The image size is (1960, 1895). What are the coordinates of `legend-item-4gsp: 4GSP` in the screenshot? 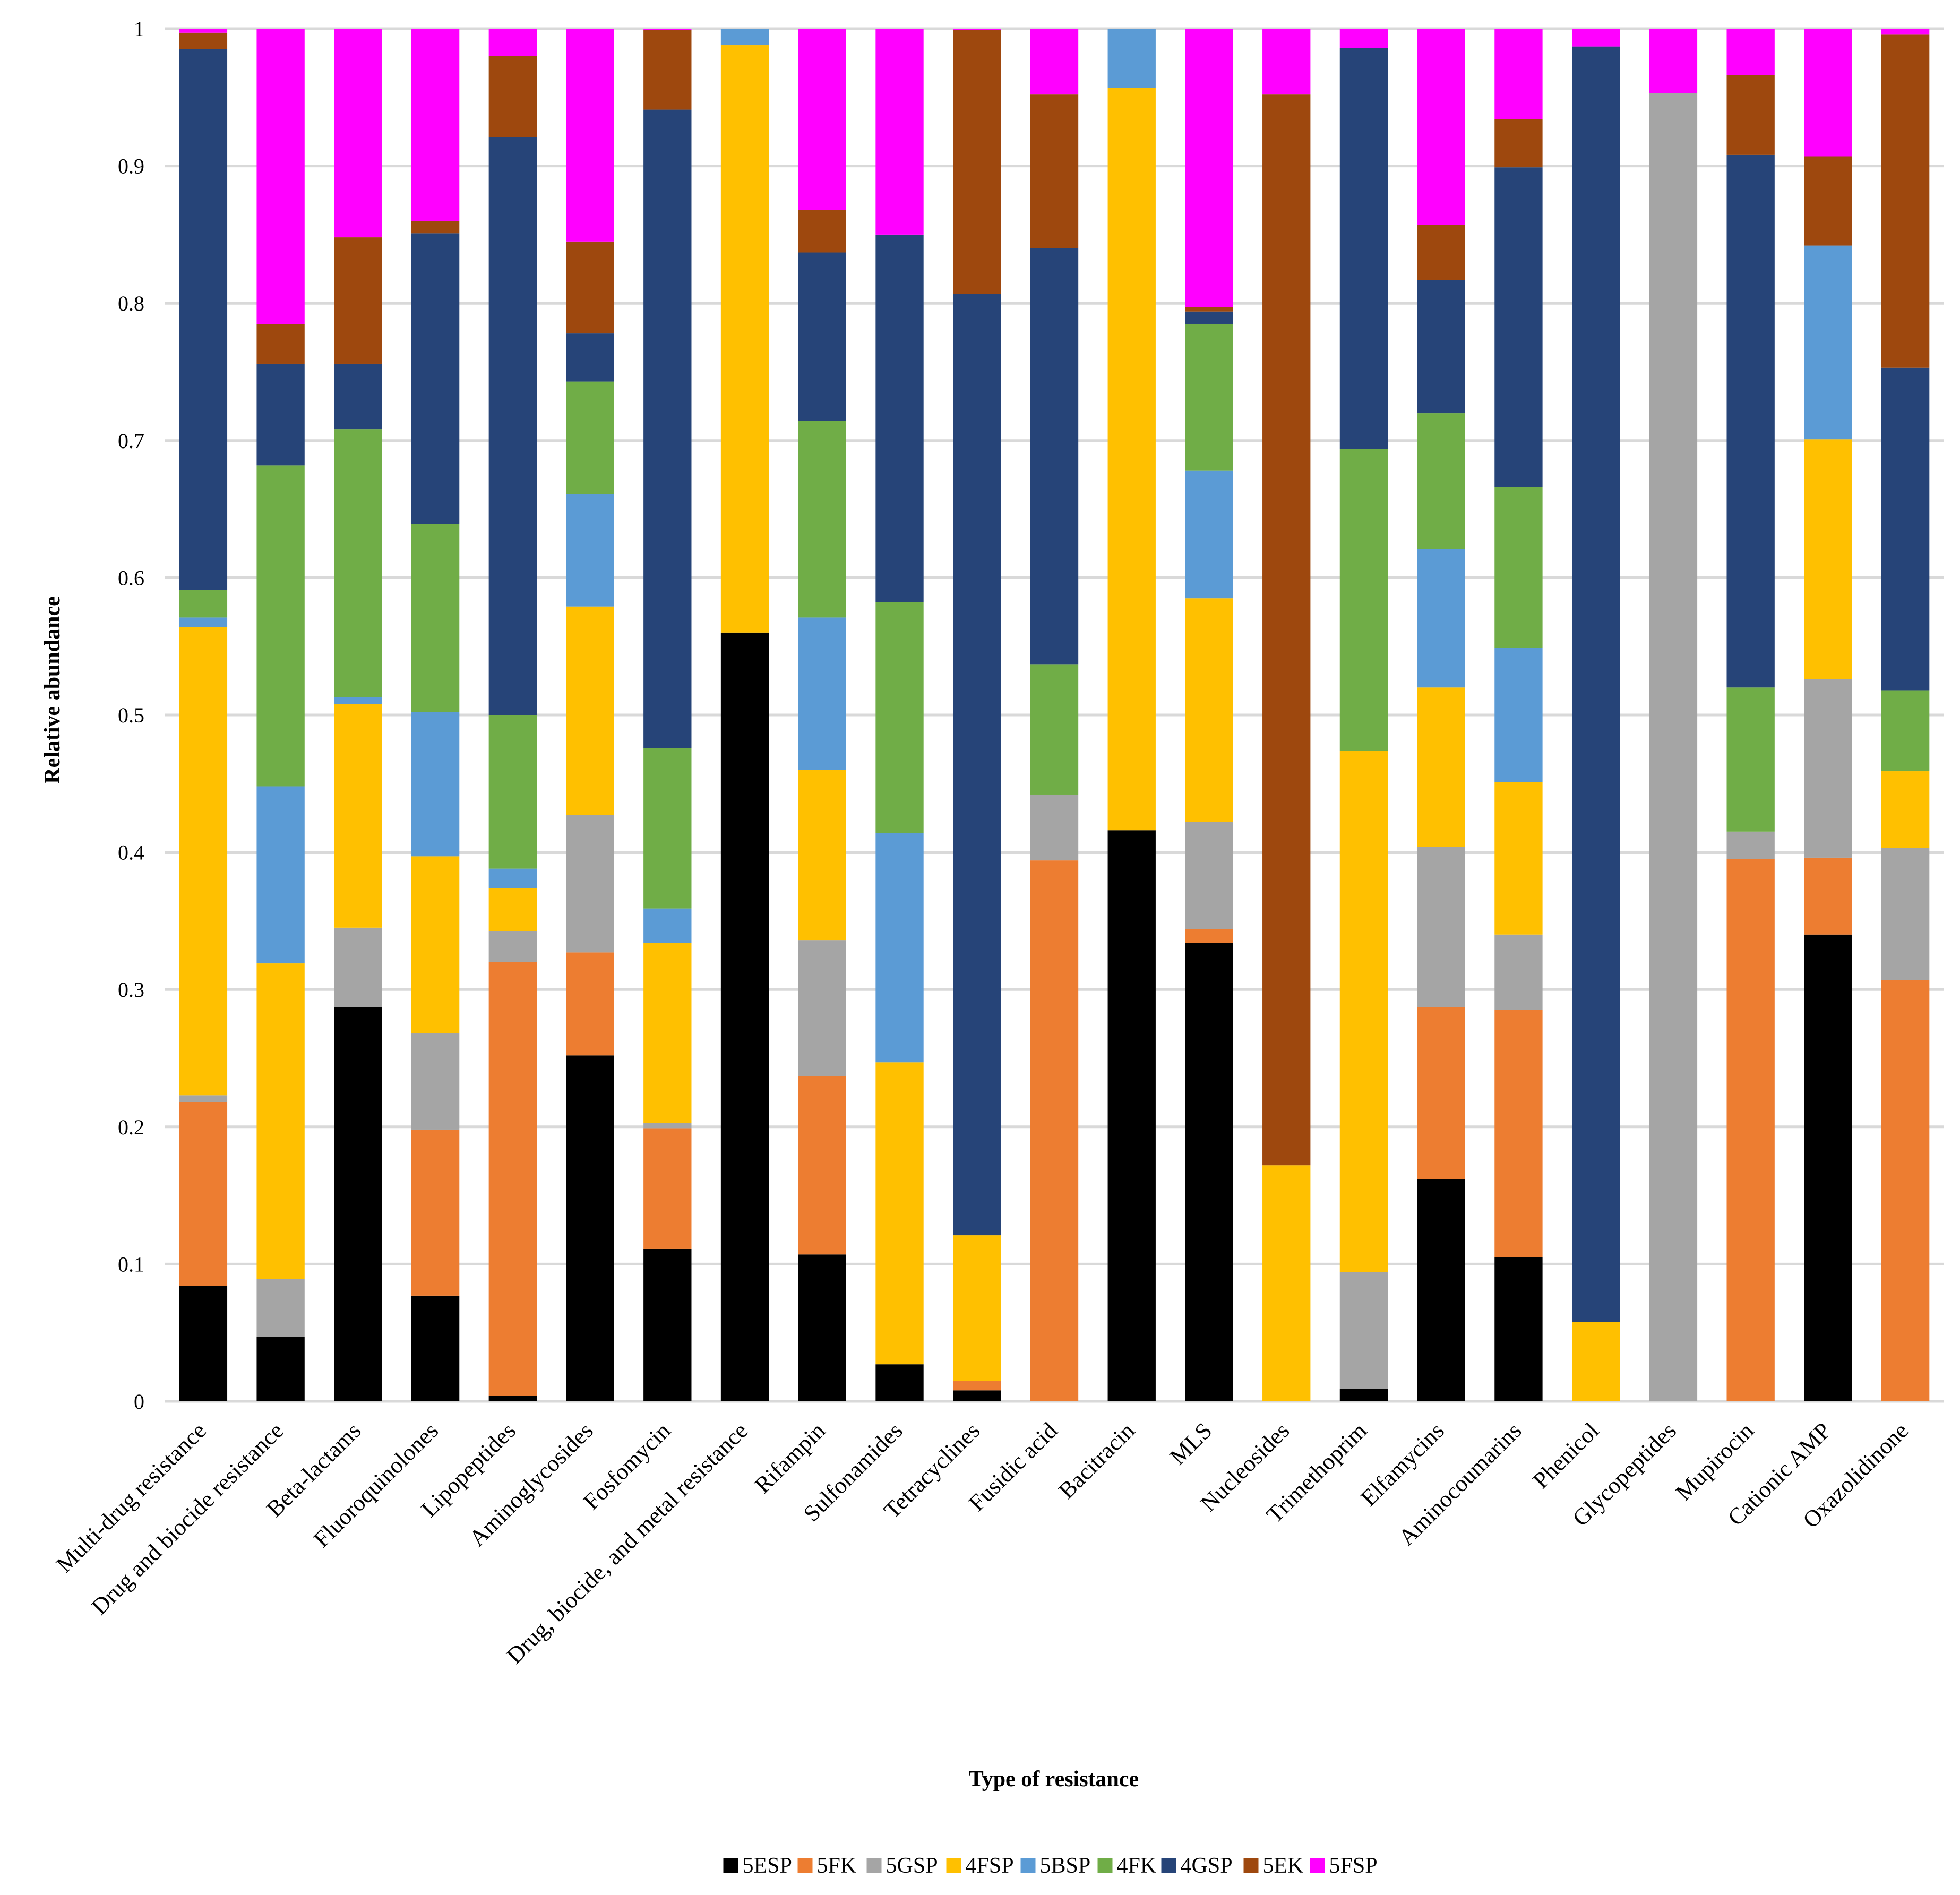 It's located at (1197, 1866).